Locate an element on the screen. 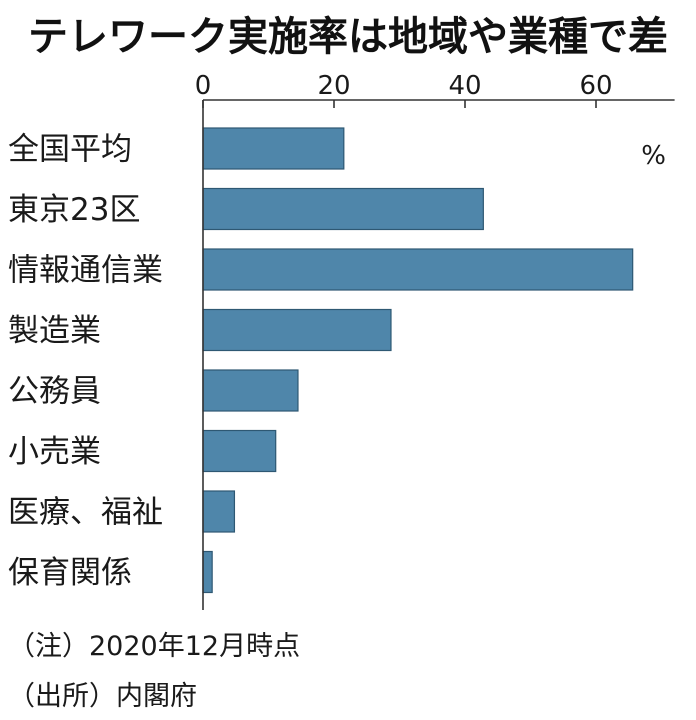  category-label: 製造業 is located at coordinates (54, 331).